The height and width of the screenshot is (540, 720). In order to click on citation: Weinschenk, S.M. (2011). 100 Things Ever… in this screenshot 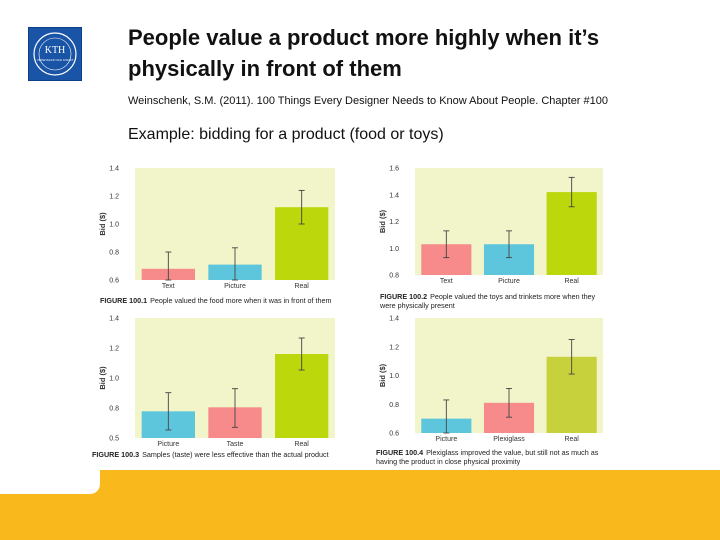, I will do `click(368, 101)`.